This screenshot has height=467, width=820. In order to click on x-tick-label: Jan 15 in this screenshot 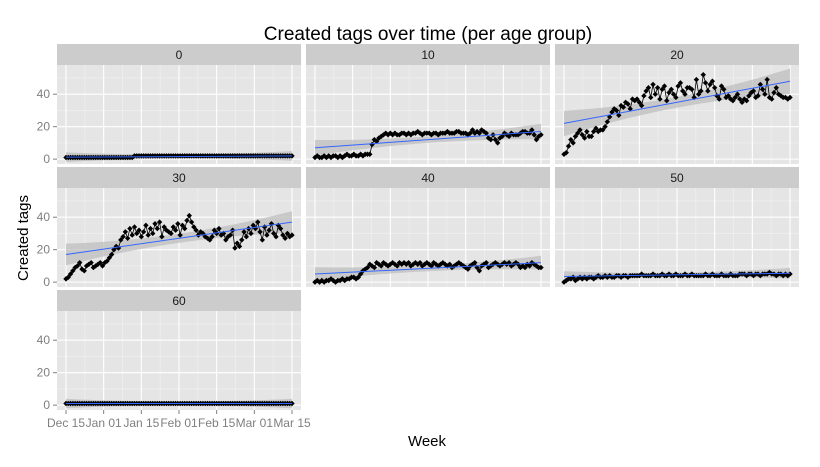, I will do `click(141, 423)`.